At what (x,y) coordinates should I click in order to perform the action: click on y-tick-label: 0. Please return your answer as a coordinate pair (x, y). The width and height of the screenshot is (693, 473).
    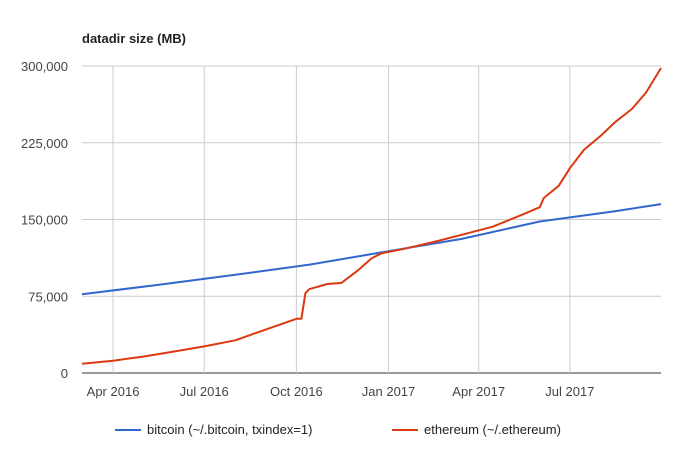
    Looking at the image, I should click on (64, 373).